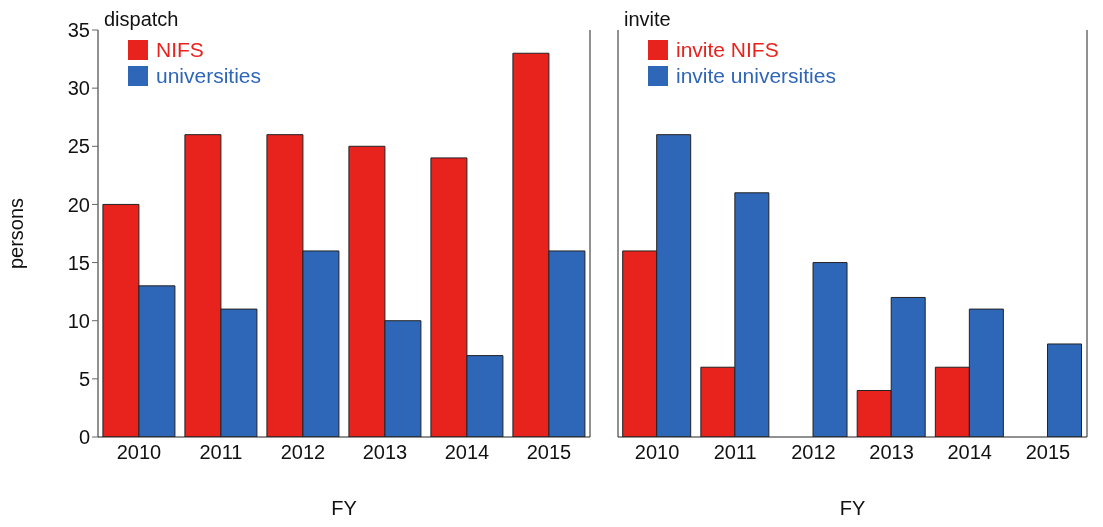  What do you see at coordinates (78, 204) in the screenshot?
I see `y-tick-label: 20` at bounding box center [78, 204].